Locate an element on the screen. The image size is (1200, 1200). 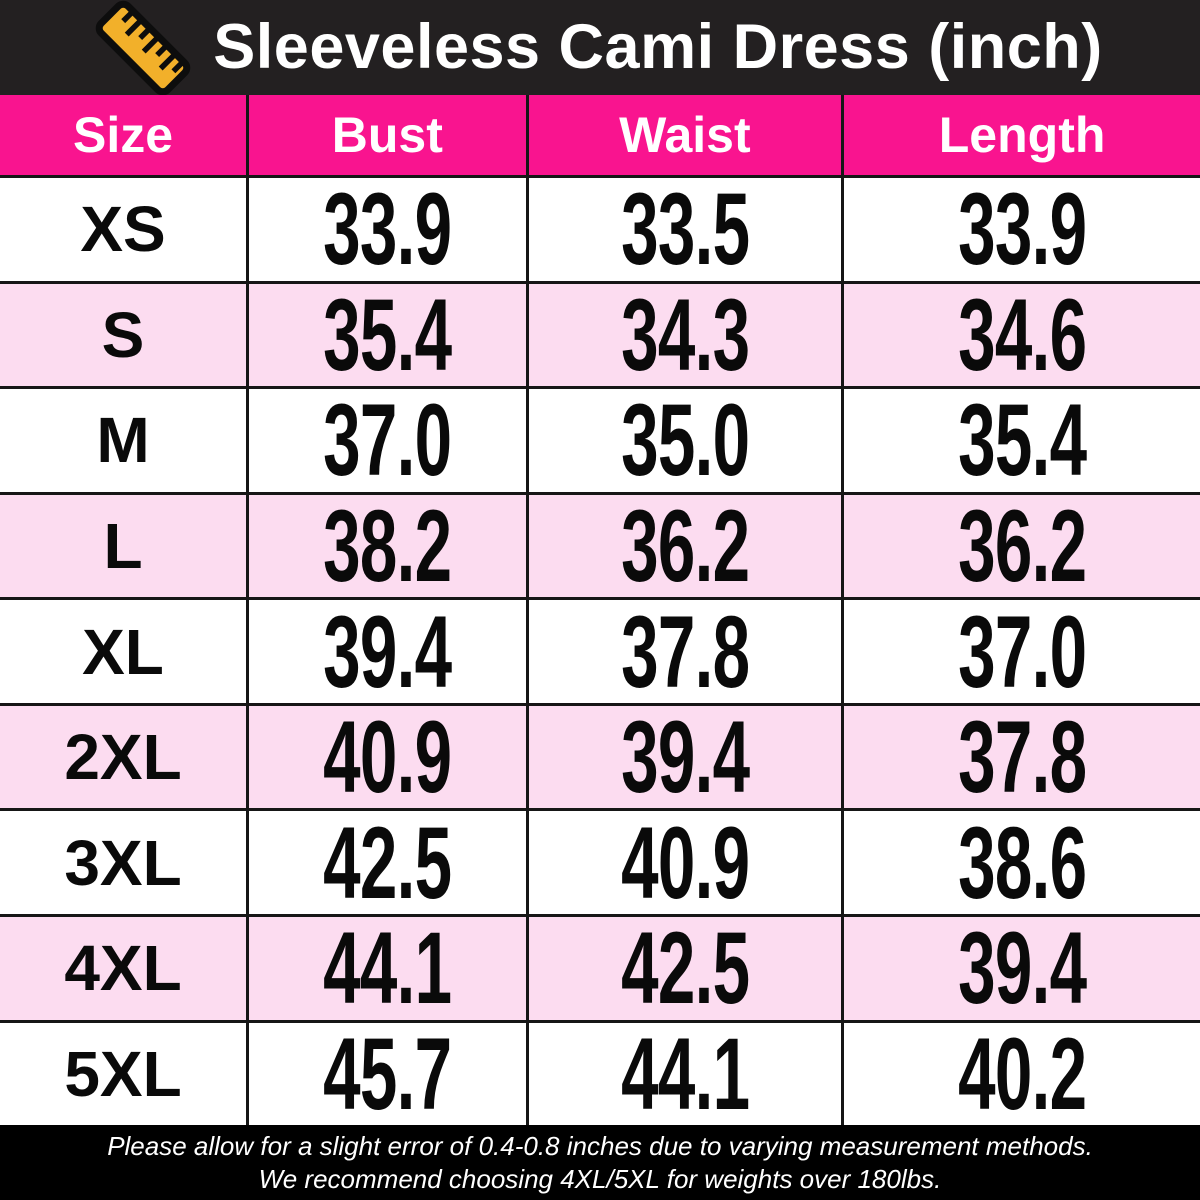
size-label-cell: M is located at coordinates (123, 440).